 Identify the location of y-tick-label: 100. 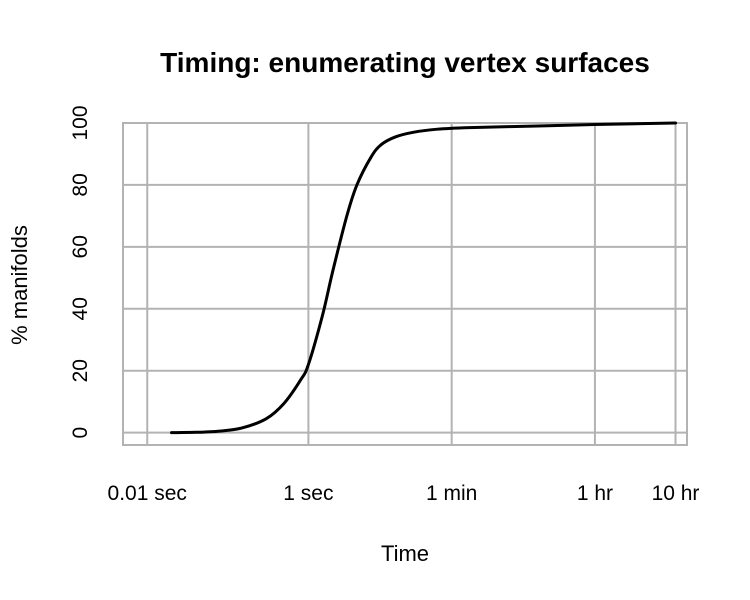
(80, 122).